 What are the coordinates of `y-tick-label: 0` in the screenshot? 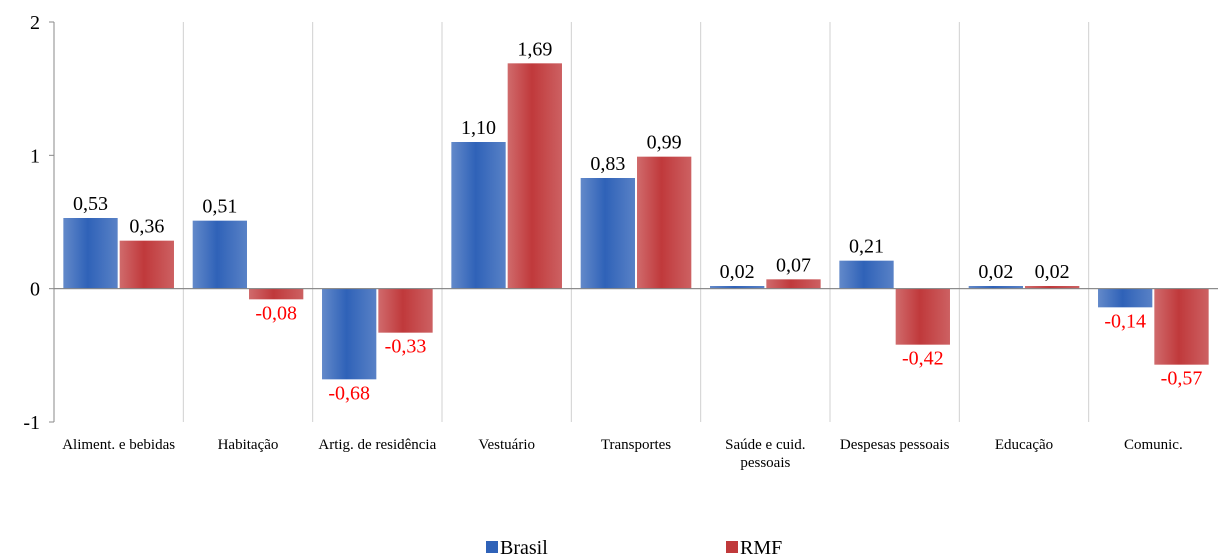 It's located at (35, 290).